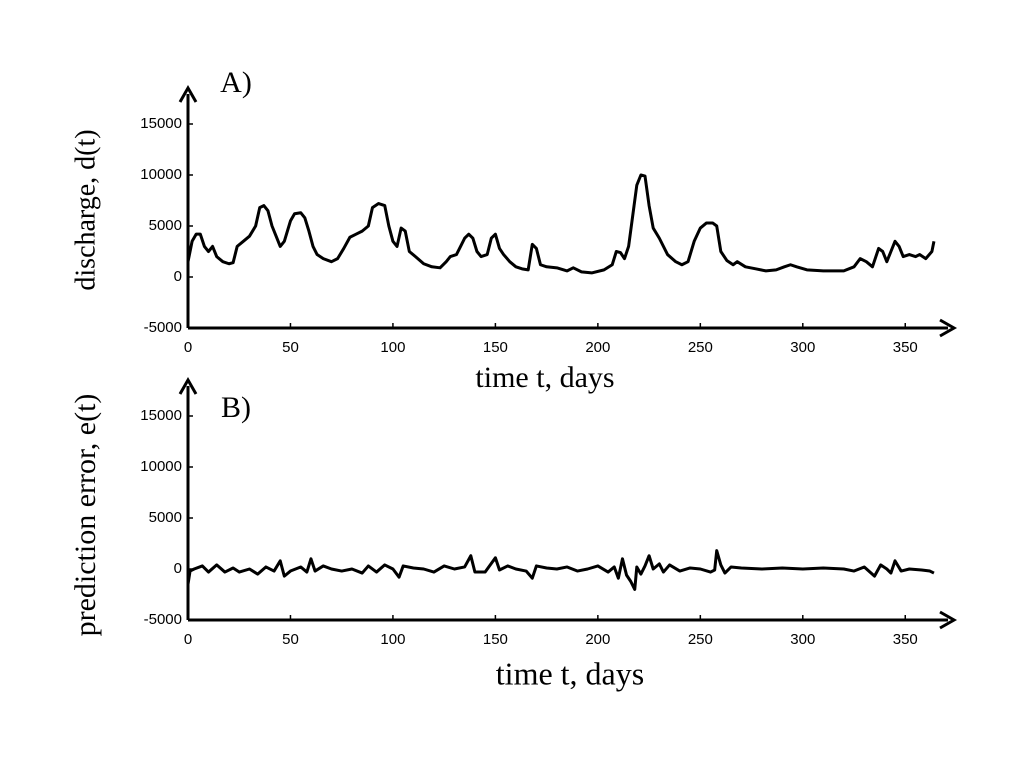 The height and width of the screenshot is (768, 1024). I want to click on y-axis-label: discharge, d(t), so click(85, 209).